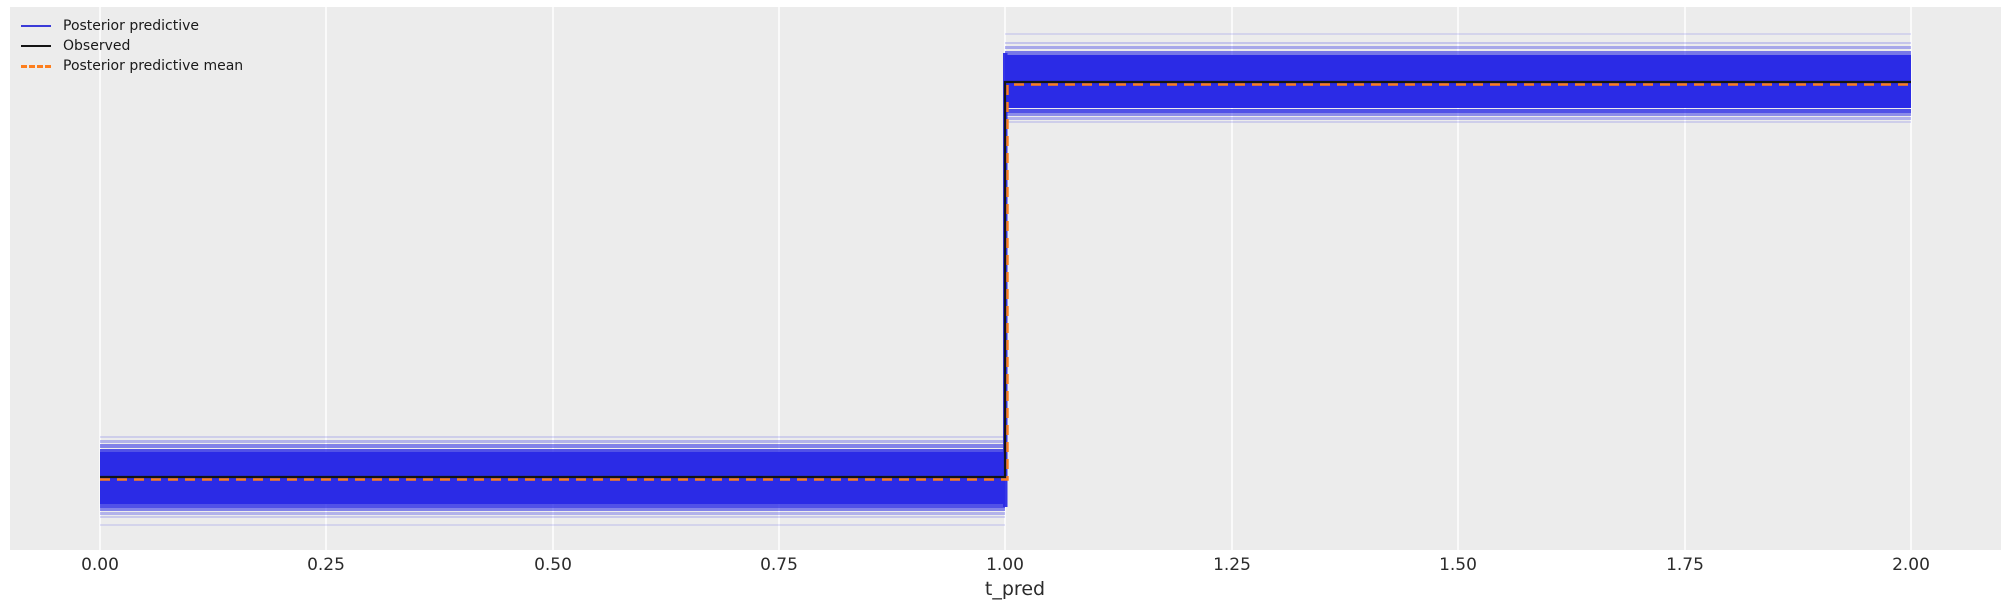 This screenshot has width=2011, height=611. I want to click on legend-item-observed: Observed, so click(132, 46).